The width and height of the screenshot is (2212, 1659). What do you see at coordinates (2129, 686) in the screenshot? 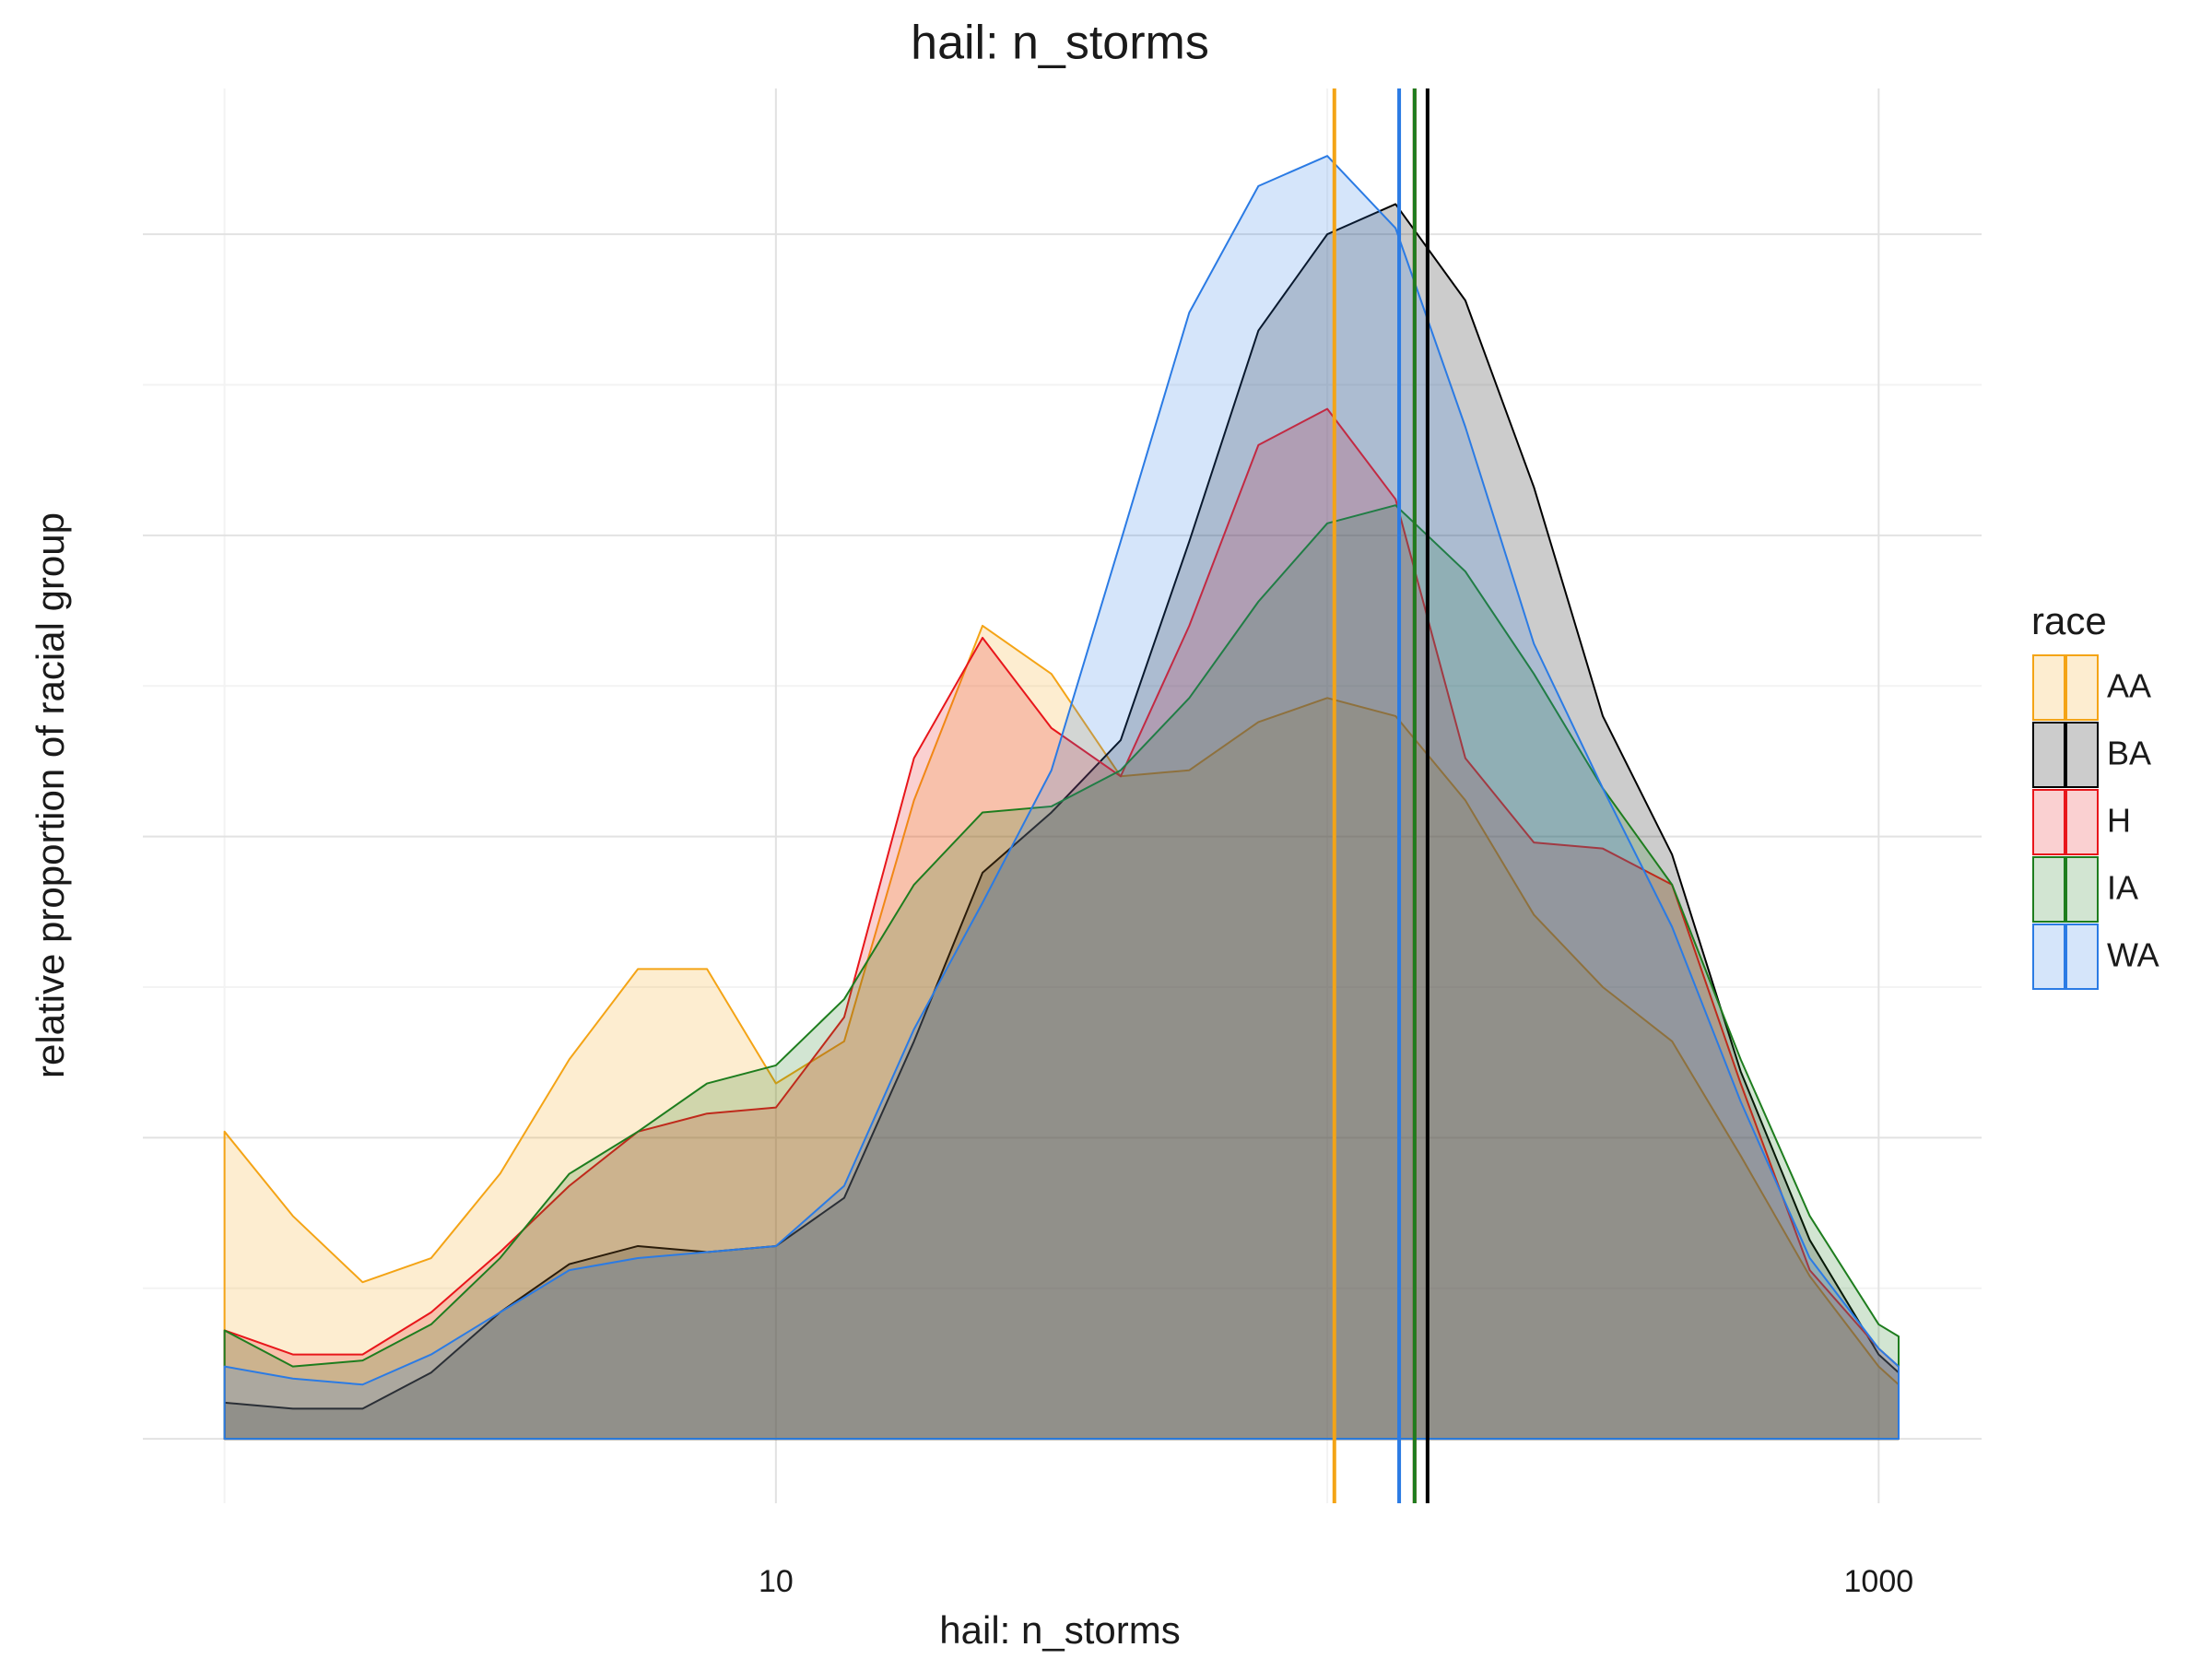
I see `legend-label: AA` at bounding box center [2129, 686].